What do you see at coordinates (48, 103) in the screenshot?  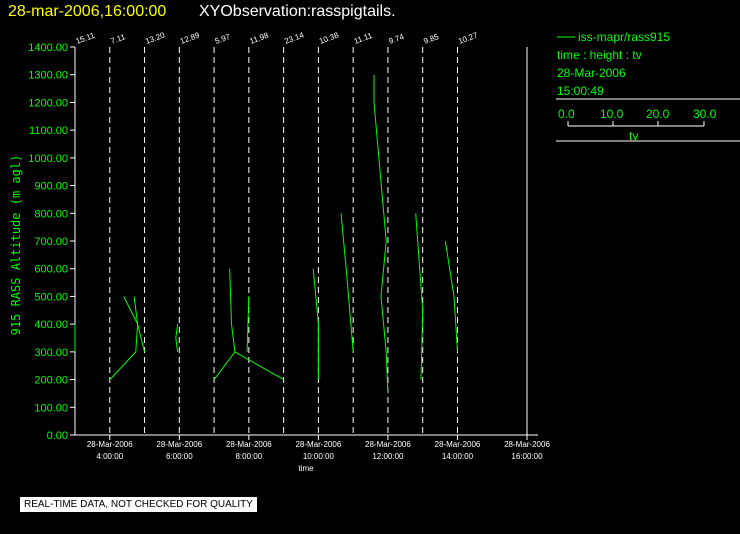 I see `y-tick-label: 1200.00` at bounding box center [48, 103].